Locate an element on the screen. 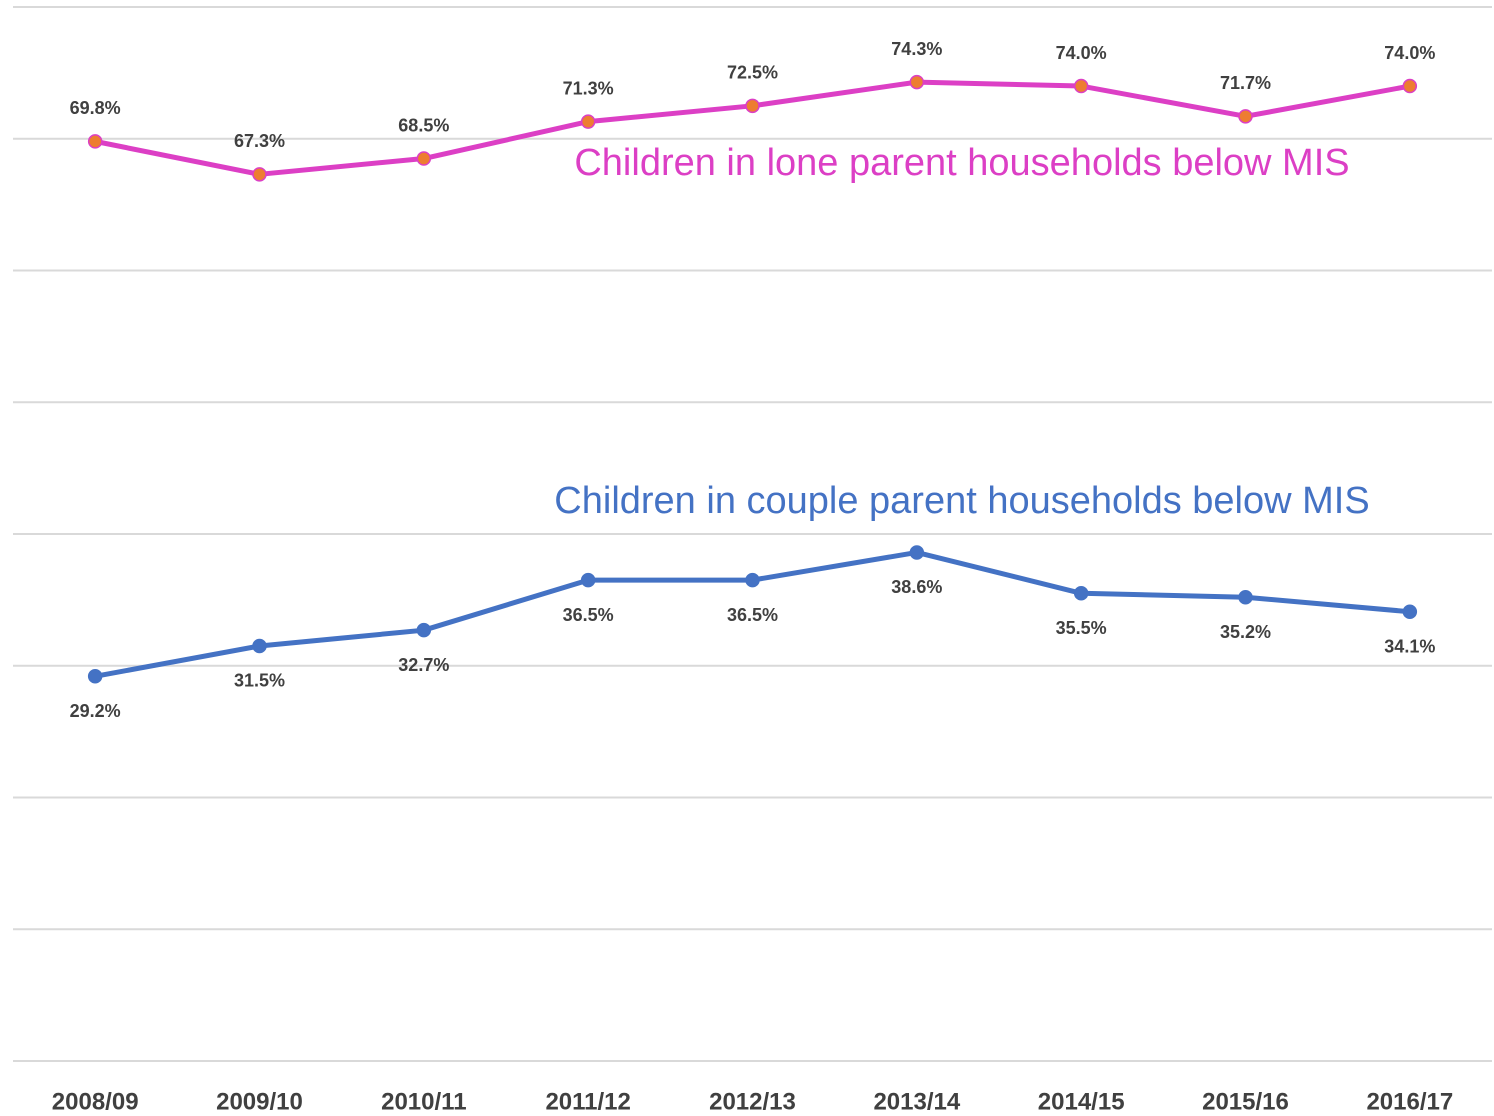 This screenshot has height=1116, width=1494. data-label: 31.5% is located at coordinates (259, 681).